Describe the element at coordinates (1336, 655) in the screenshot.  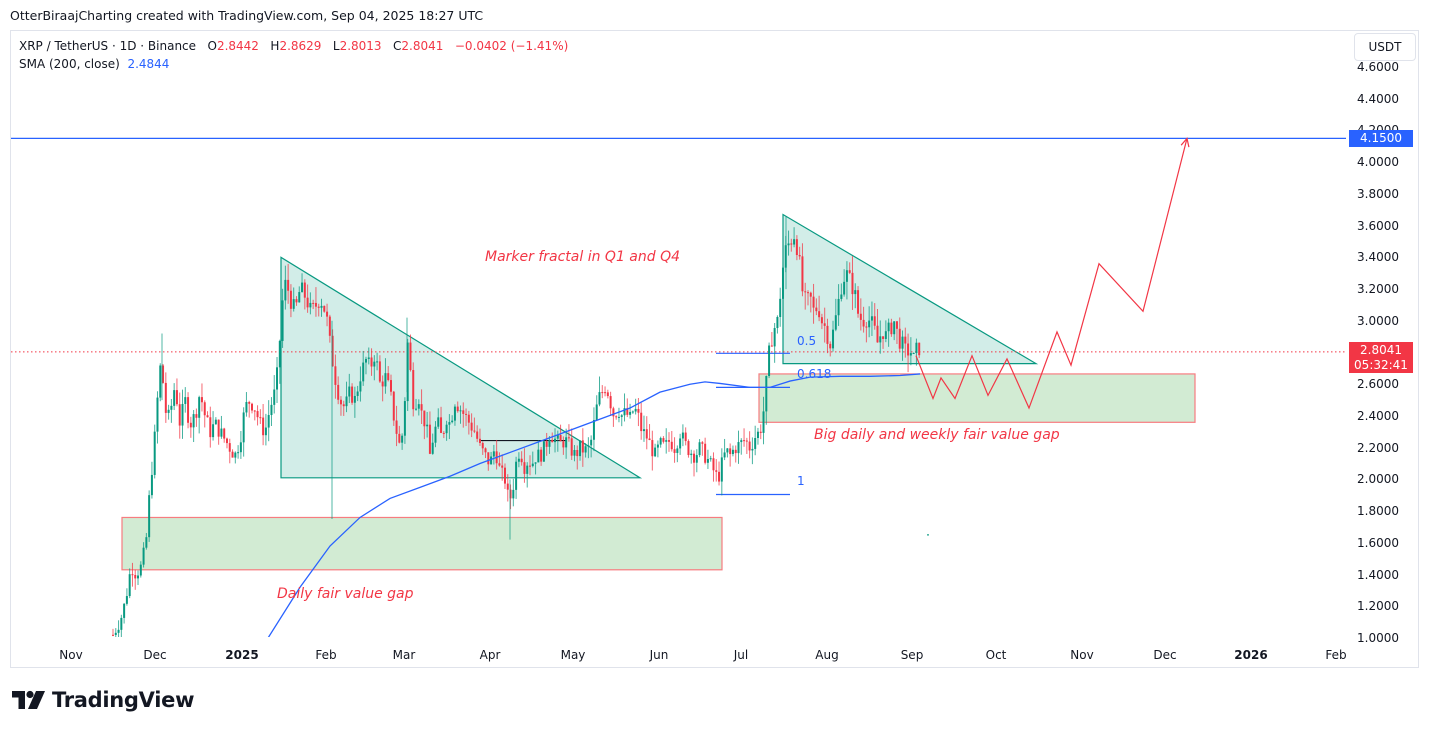
I see `time-tick: Feb` at that location.